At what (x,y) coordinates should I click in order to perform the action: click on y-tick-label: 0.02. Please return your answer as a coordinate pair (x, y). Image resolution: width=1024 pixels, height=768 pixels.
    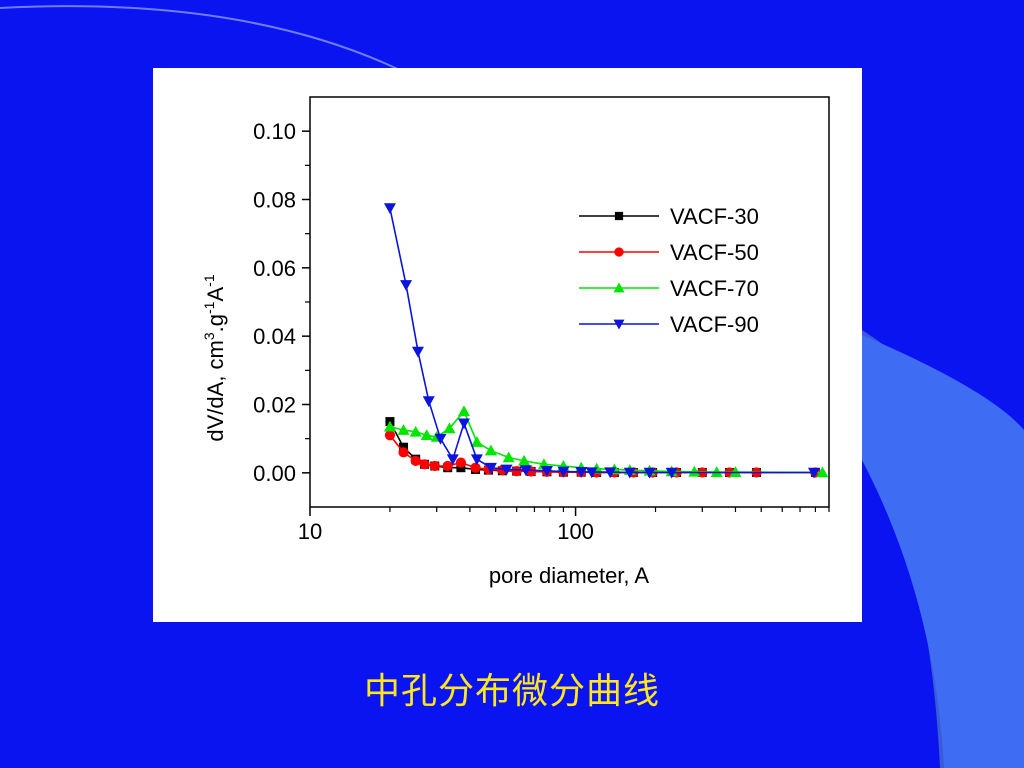
    Looking at the image, I should click on (274, 405).